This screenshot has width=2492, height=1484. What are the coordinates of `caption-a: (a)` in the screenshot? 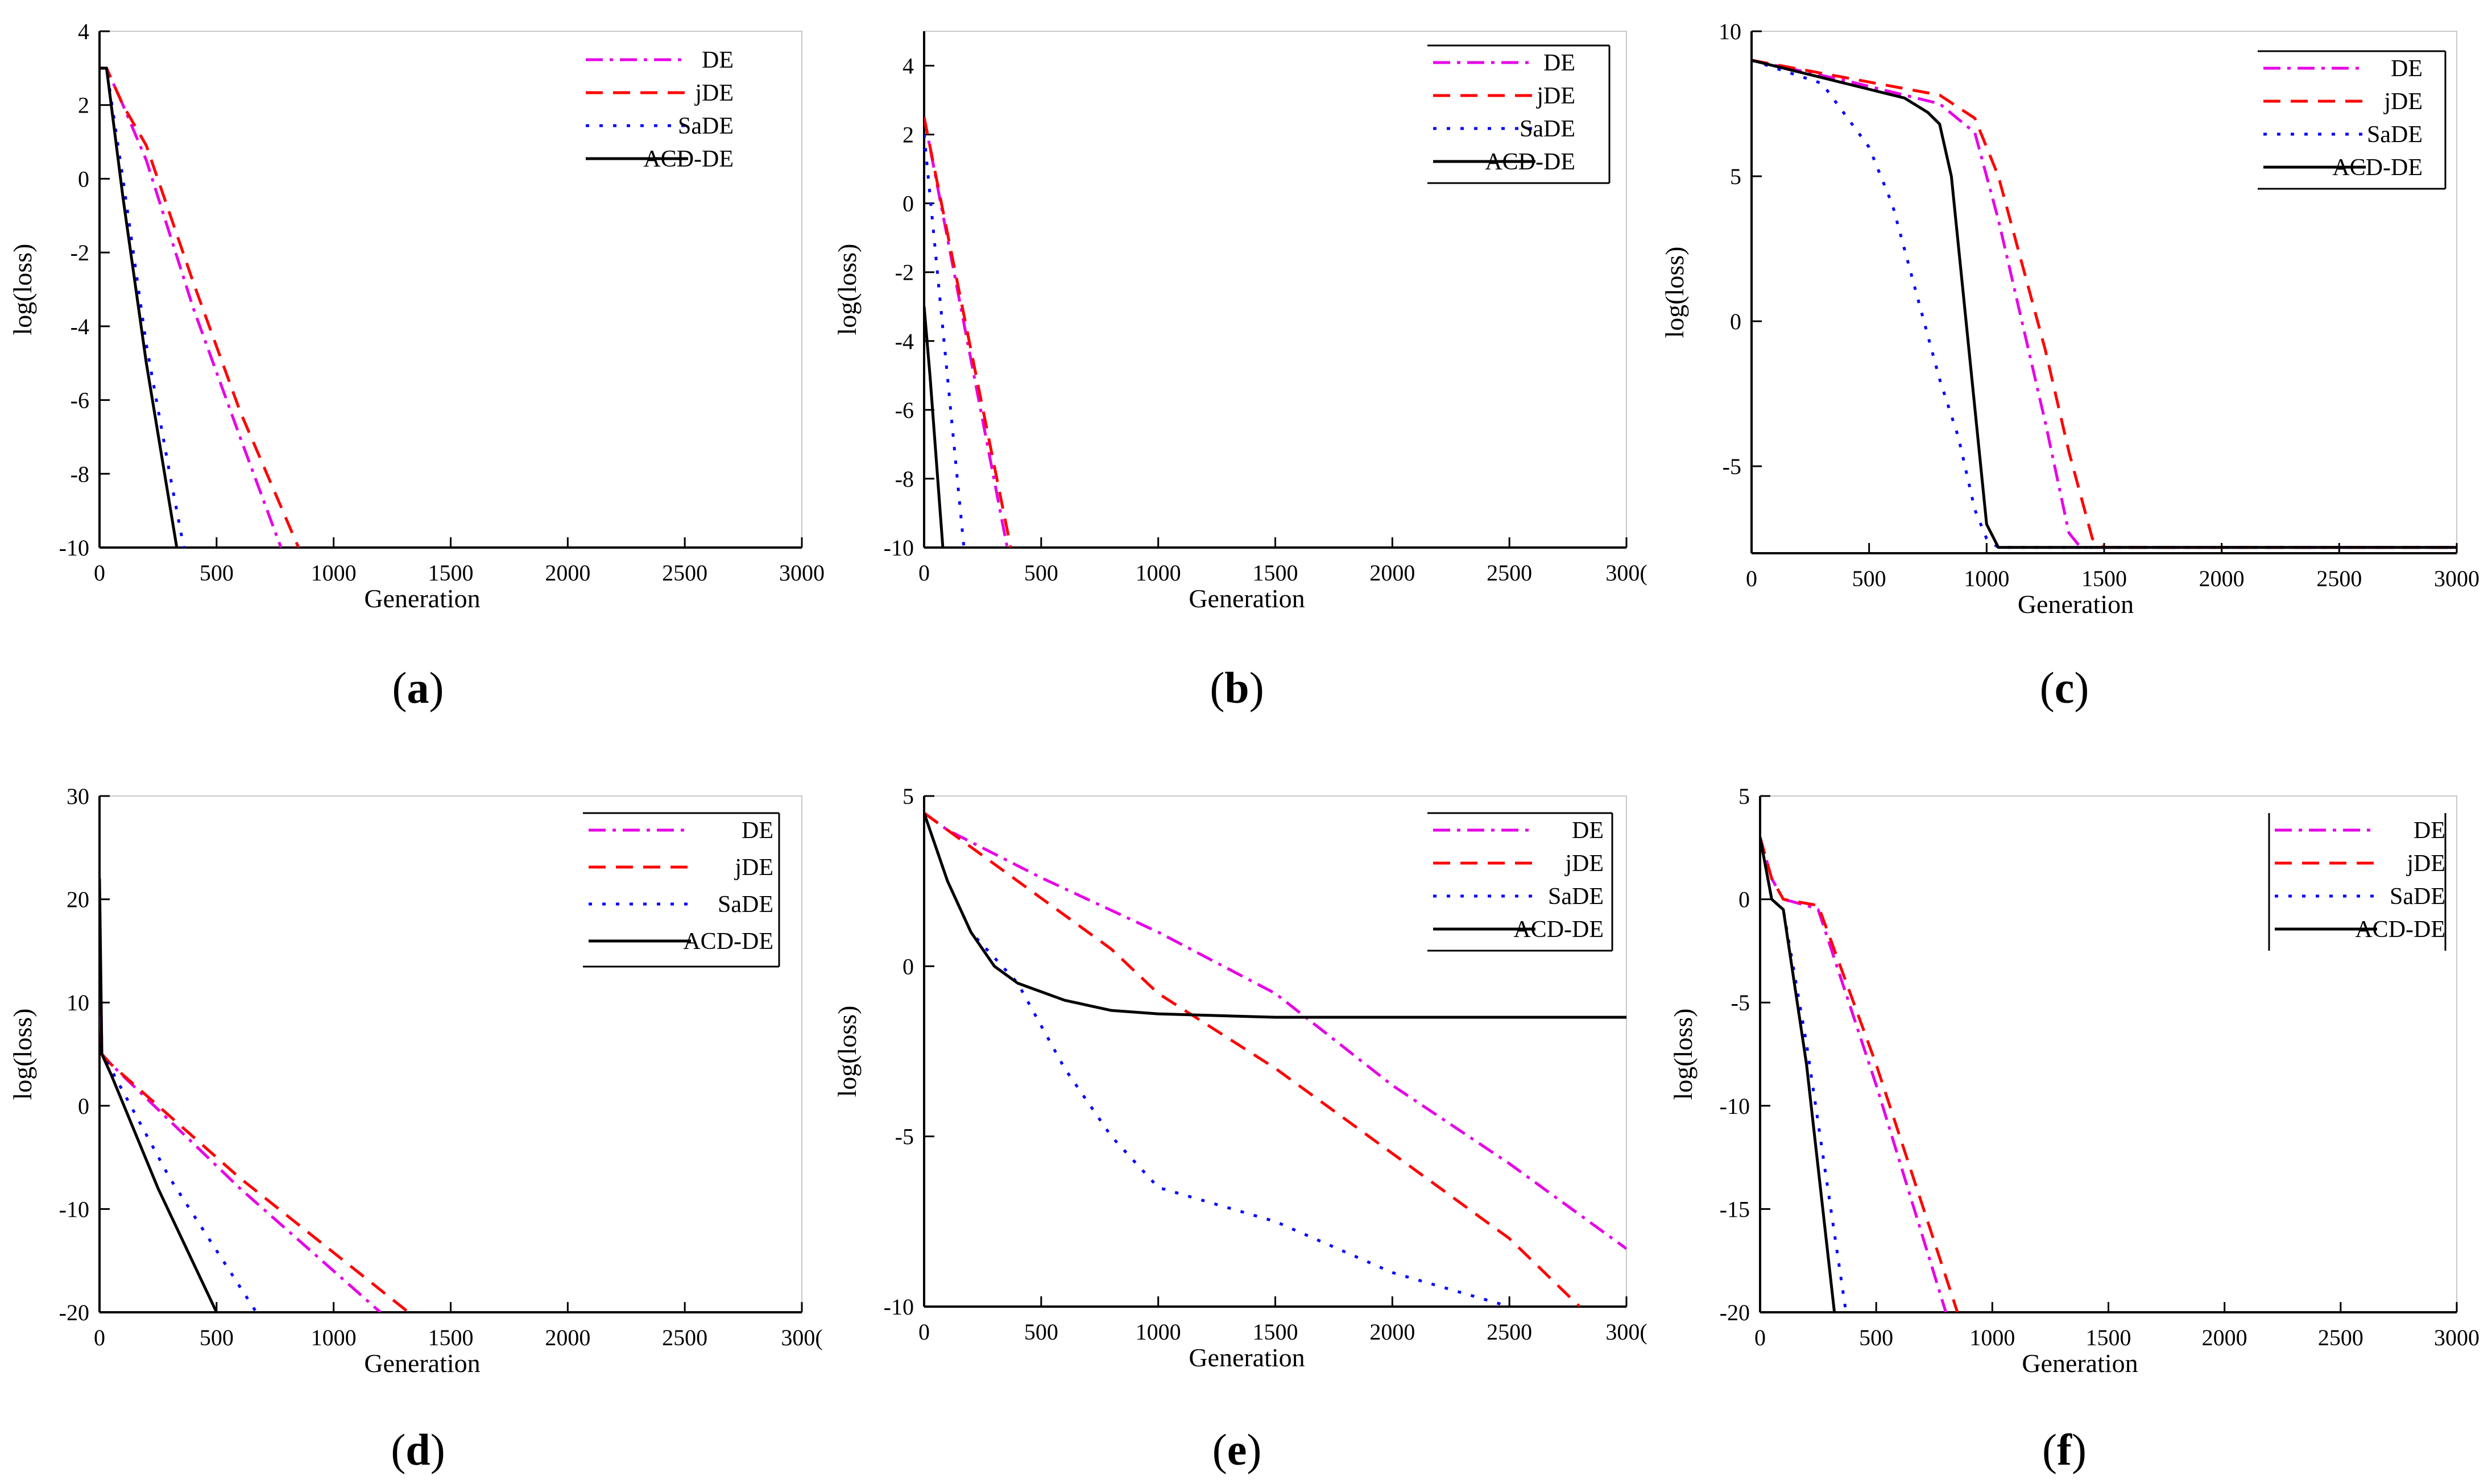 It's located at (418, 687).